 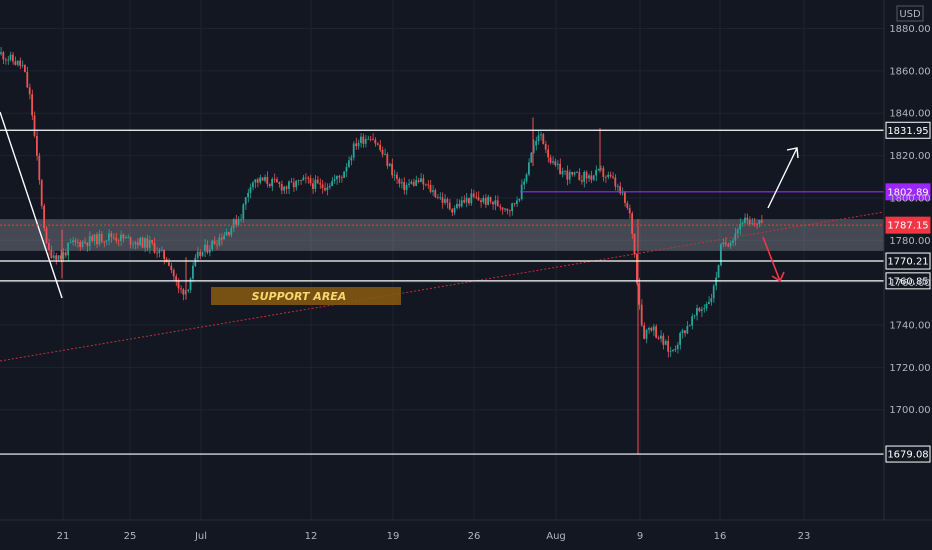 I want to click on time-tick-label: 9, so click(x=640, y=536).